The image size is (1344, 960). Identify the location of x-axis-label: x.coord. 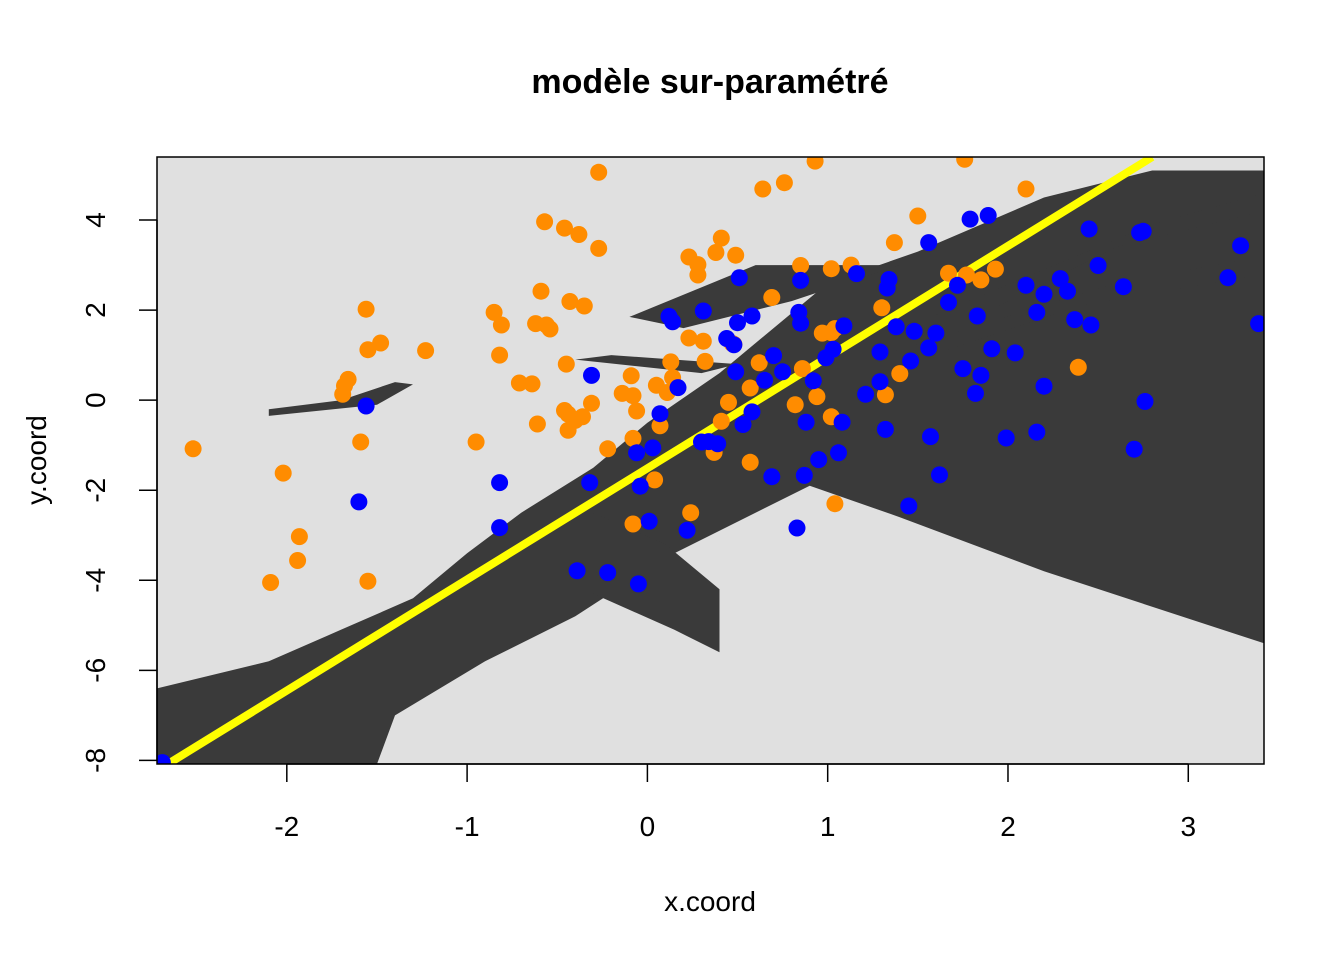
(710, 901).